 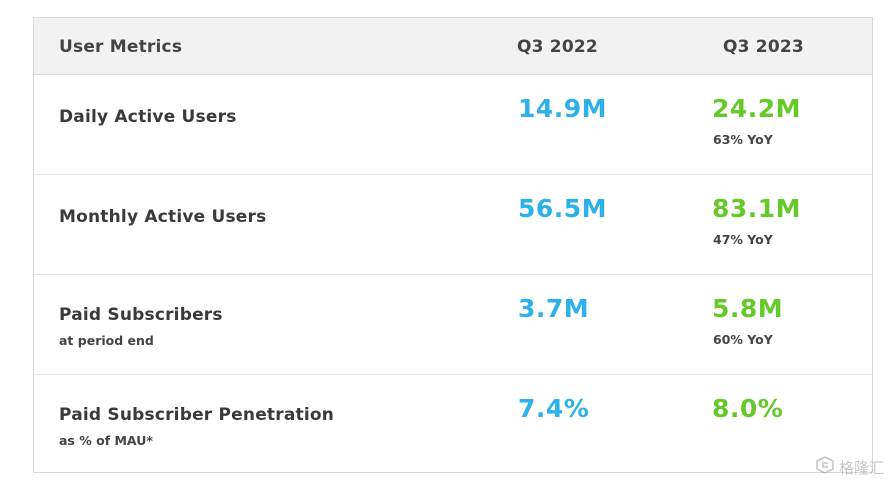 I want to click on metric-label: Paid Subscribers, so click(x=141, y=315).